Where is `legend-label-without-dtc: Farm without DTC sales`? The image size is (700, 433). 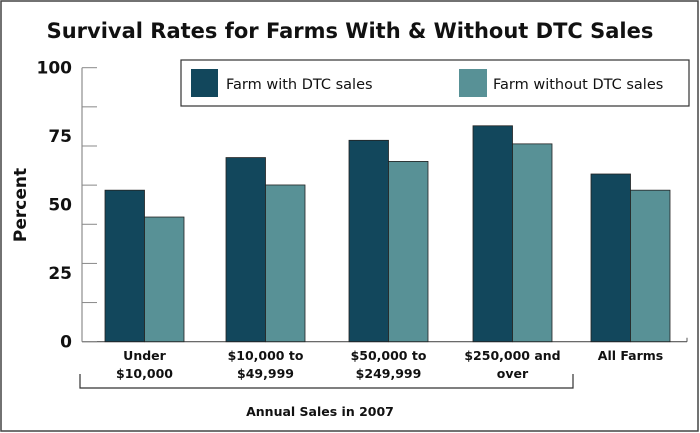
legend-label-without-dtc: Farm without DTC sales is located at coordinates (578, 85).